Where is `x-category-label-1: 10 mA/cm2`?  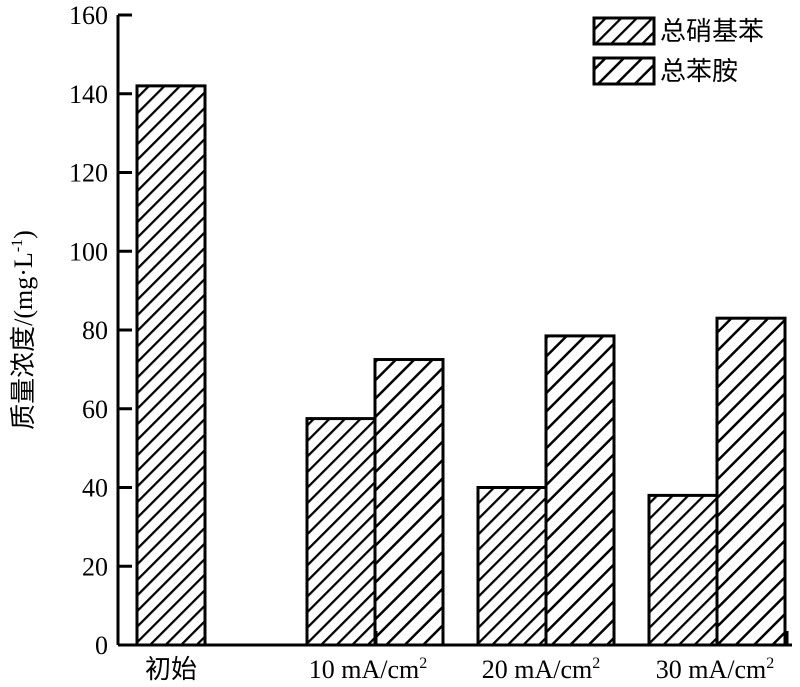
x-category-label-1: 10 mA/cm2 is located at coordinates (368, 669).